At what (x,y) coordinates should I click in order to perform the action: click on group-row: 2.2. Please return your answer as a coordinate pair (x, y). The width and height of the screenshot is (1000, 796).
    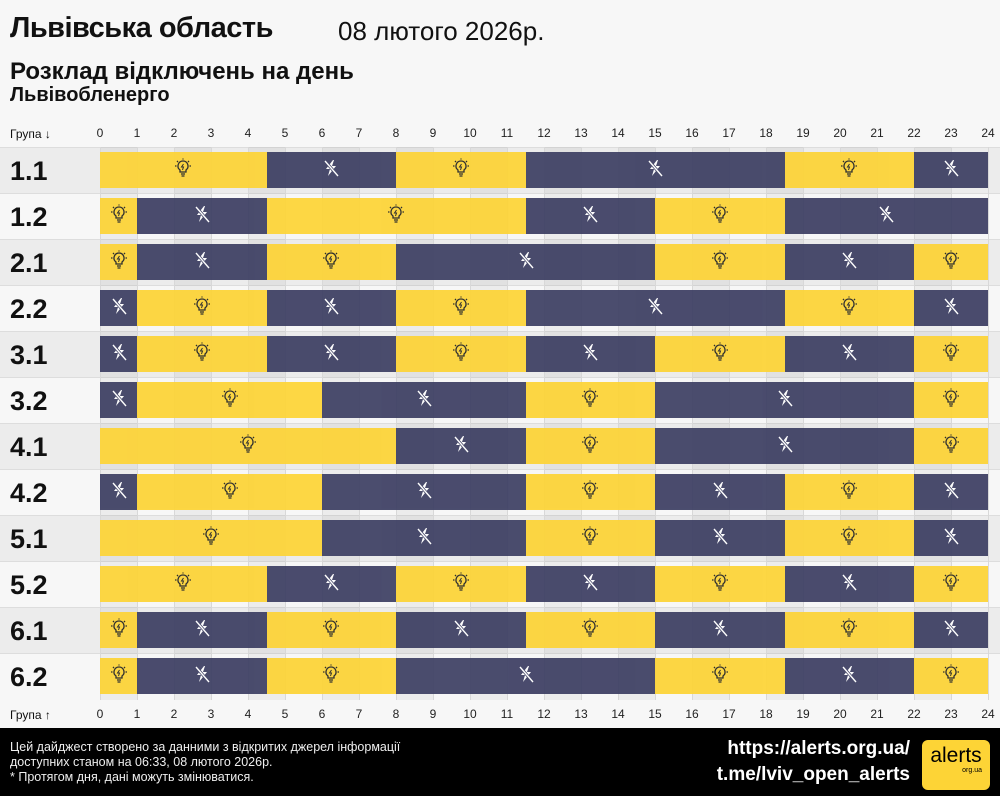
    Looking at the image, I should click on (500, 308).